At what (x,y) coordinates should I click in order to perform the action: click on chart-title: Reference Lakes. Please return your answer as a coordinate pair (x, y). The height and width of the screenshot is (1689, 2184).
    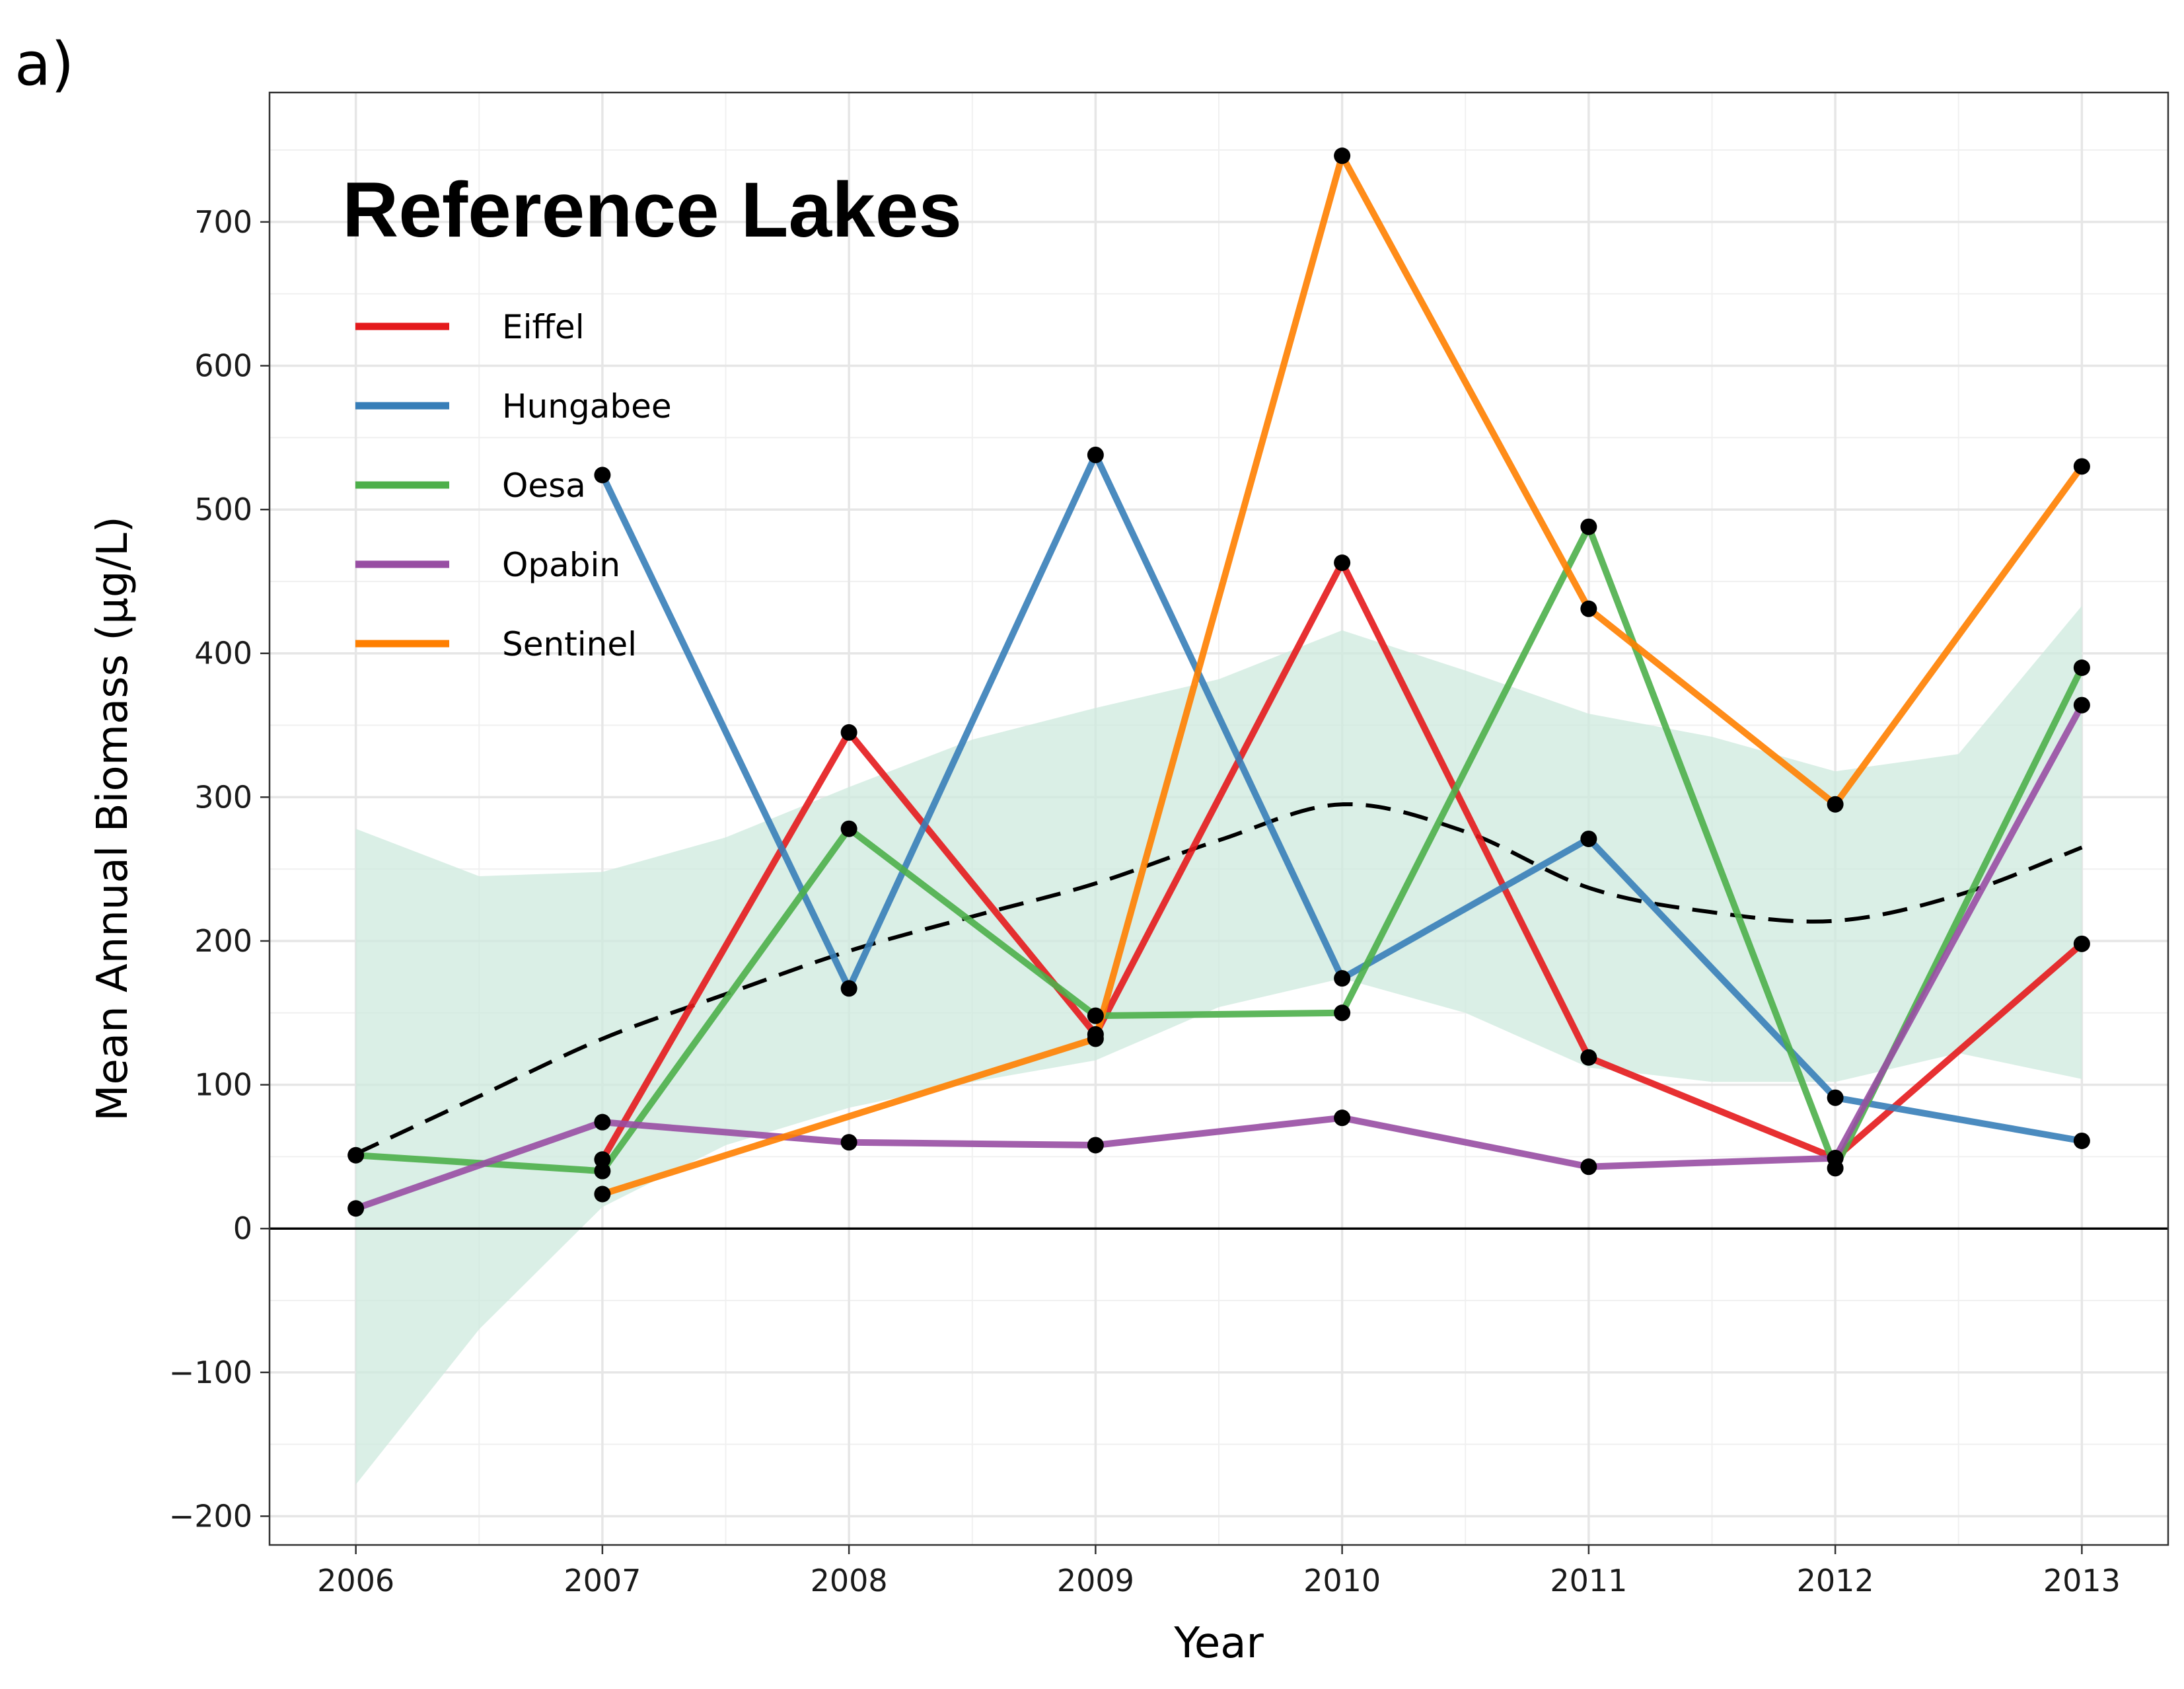
    Looking at the image, I should click on (652, 210).